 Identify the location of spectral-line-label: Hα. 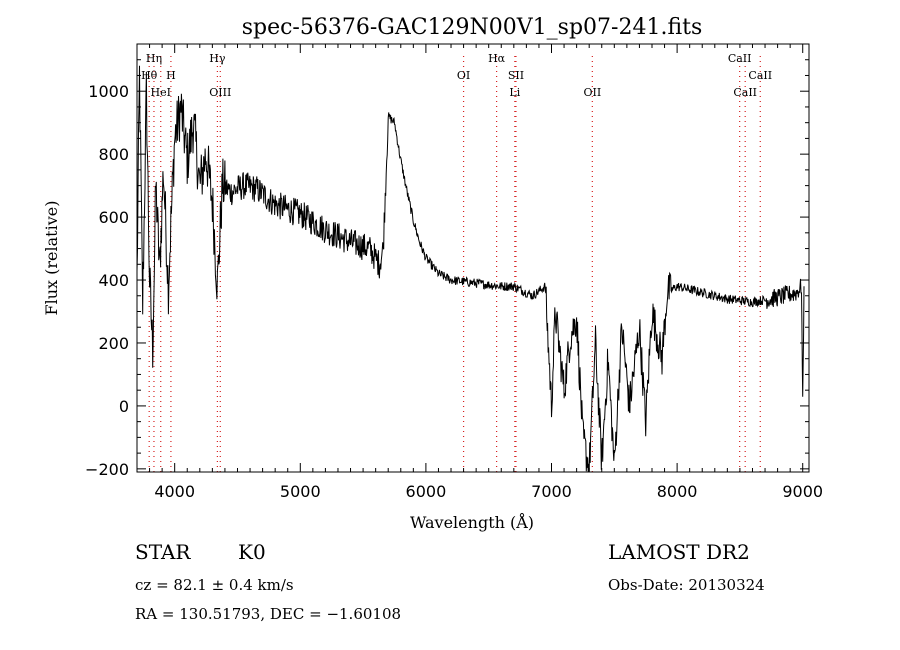
(497, 58).